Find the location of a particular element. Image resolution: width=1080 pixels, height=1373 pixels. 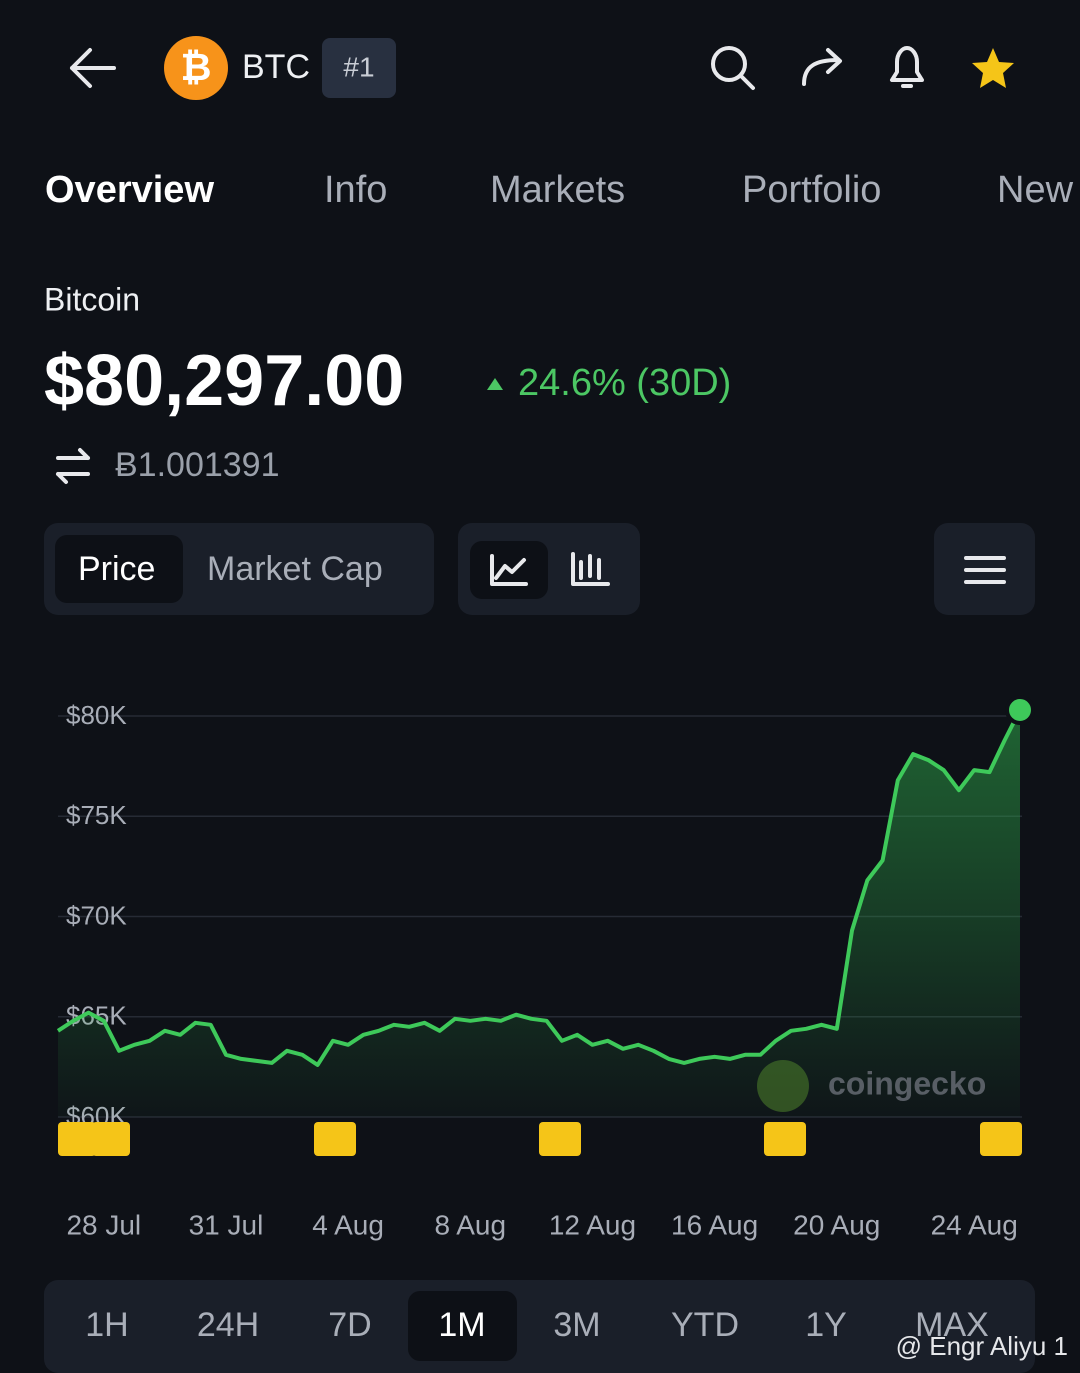

x-tick-label: 12 Aug is located at coordinates (592, 1224).